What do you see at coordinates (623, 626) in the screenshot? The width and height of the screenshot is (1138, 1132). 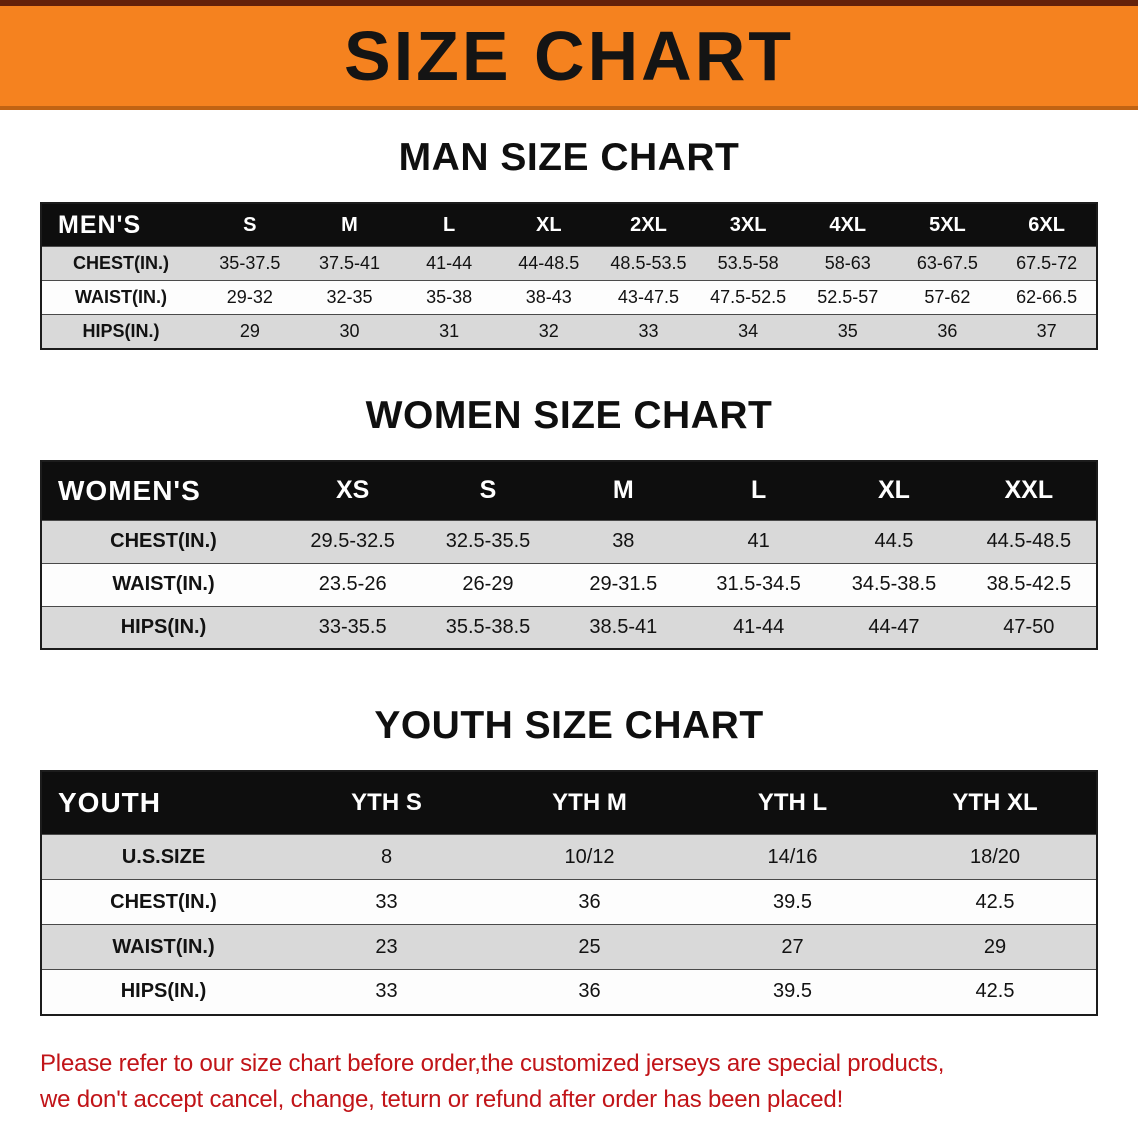 I see `size-value: 38.5-41` at bounding box center [623, 626].